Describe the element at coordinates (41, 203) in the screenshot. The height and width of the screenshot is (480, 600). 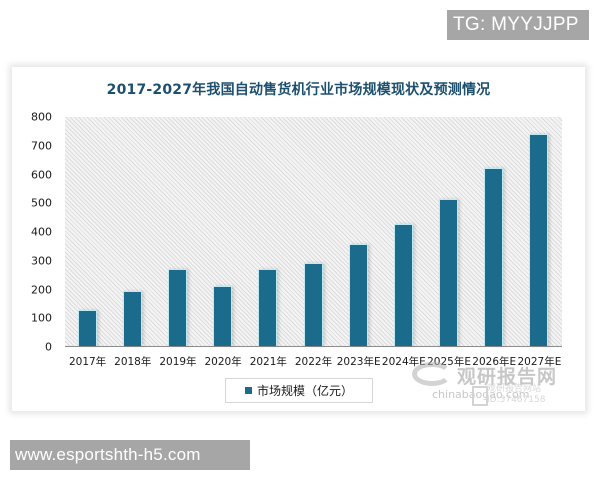
I see `y-tick-label: 500` at that location.